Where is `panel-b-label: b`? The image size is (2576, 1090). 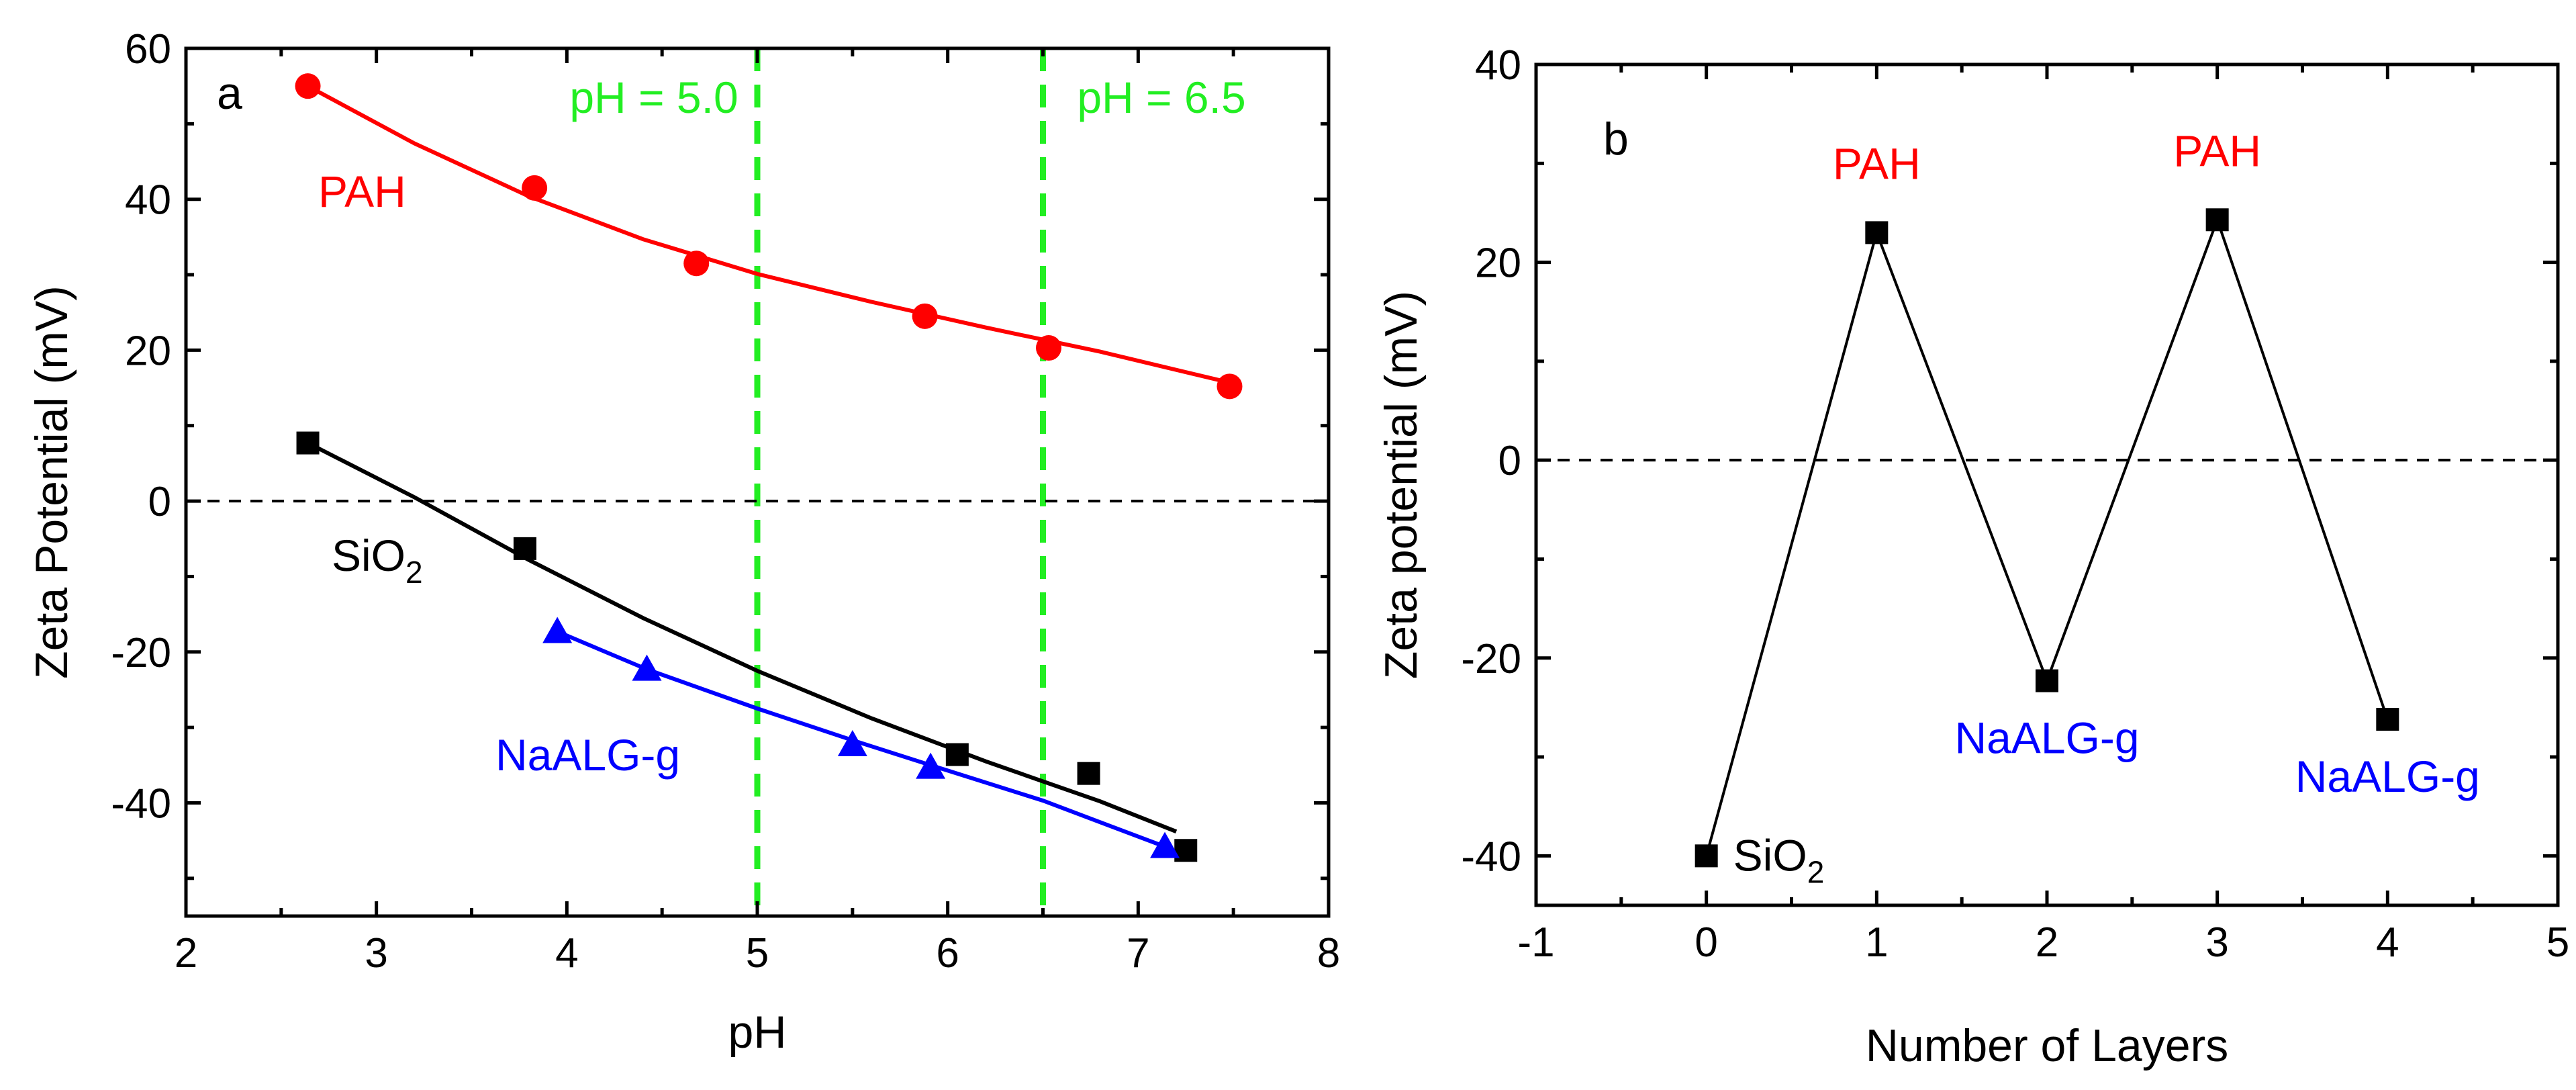
panel-b-label: b is located at coordinates (1616, 139).